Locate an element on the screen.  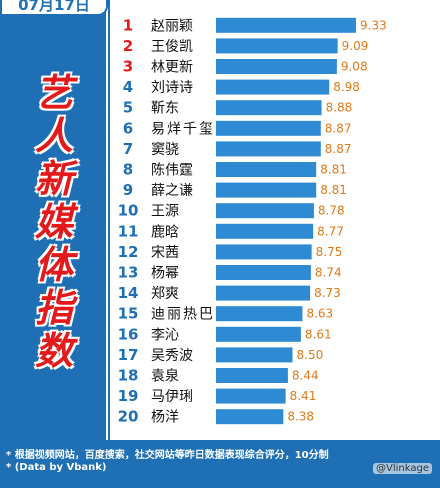
rank-label: 19 is located at coordinates (128, 396).